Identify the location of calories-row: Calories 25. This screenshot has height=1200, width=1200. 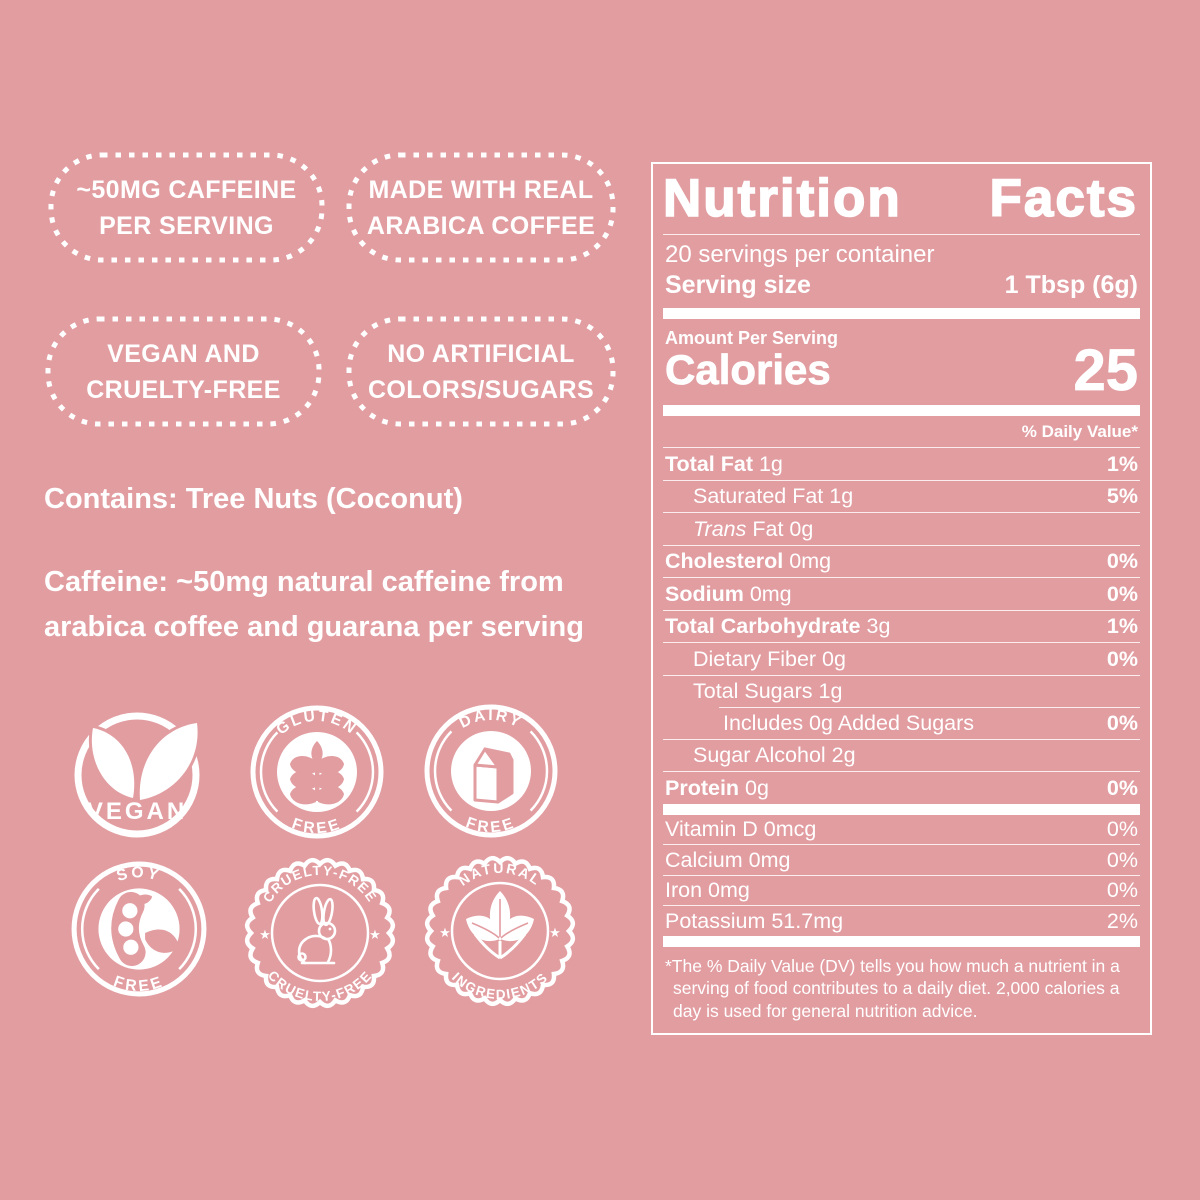
(901, 370).